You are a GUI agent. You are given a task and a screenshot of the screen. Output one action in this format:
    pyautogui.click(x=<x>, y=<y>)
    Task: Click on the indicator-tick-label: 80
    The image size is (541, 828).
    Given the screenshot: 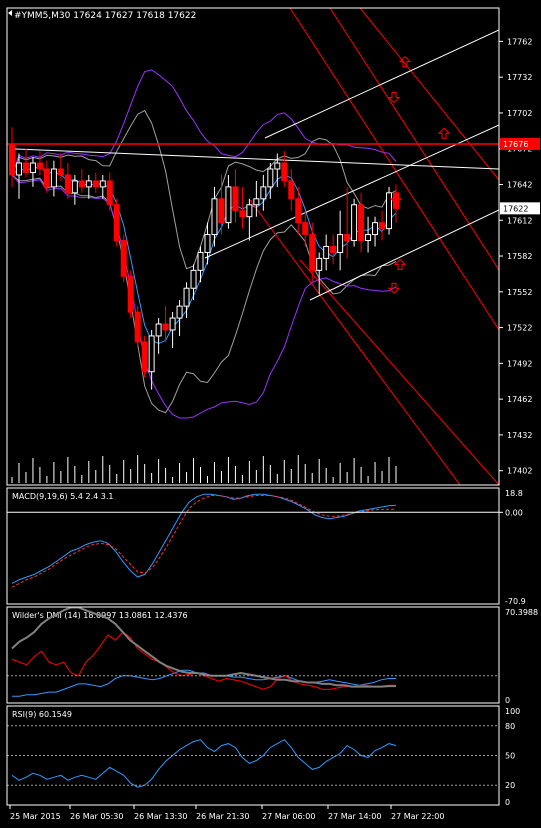 What is the action you would take?
    pyautogui.click(x=510, y=726)
    